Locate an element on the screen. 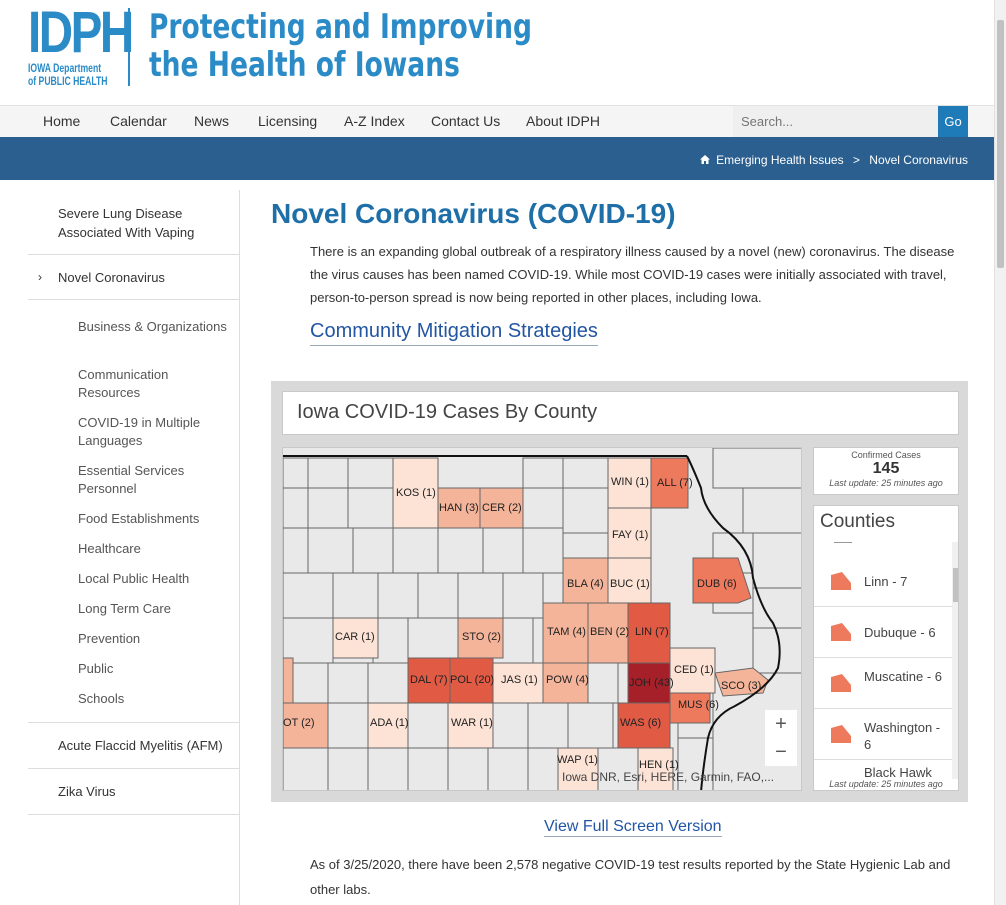  nav-about-idph: About IDPH is located at coordinates (563, 121).